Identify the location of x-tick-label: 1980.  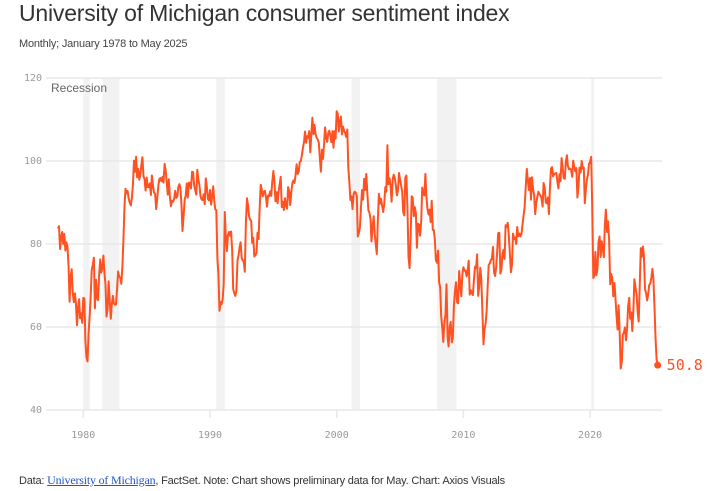
(83, 435).